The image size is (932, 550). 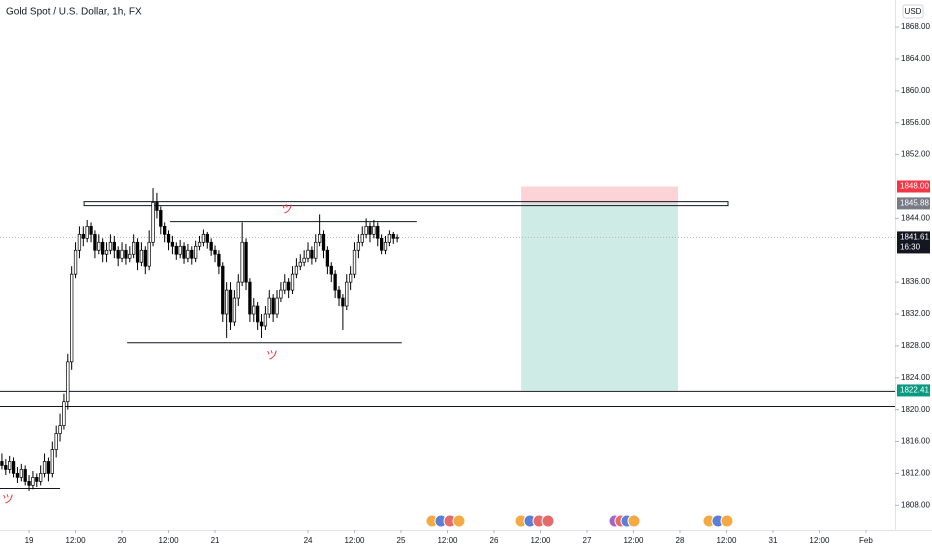 I want to click on y-tick-label: 1868.00, so click(x=915, y=26).